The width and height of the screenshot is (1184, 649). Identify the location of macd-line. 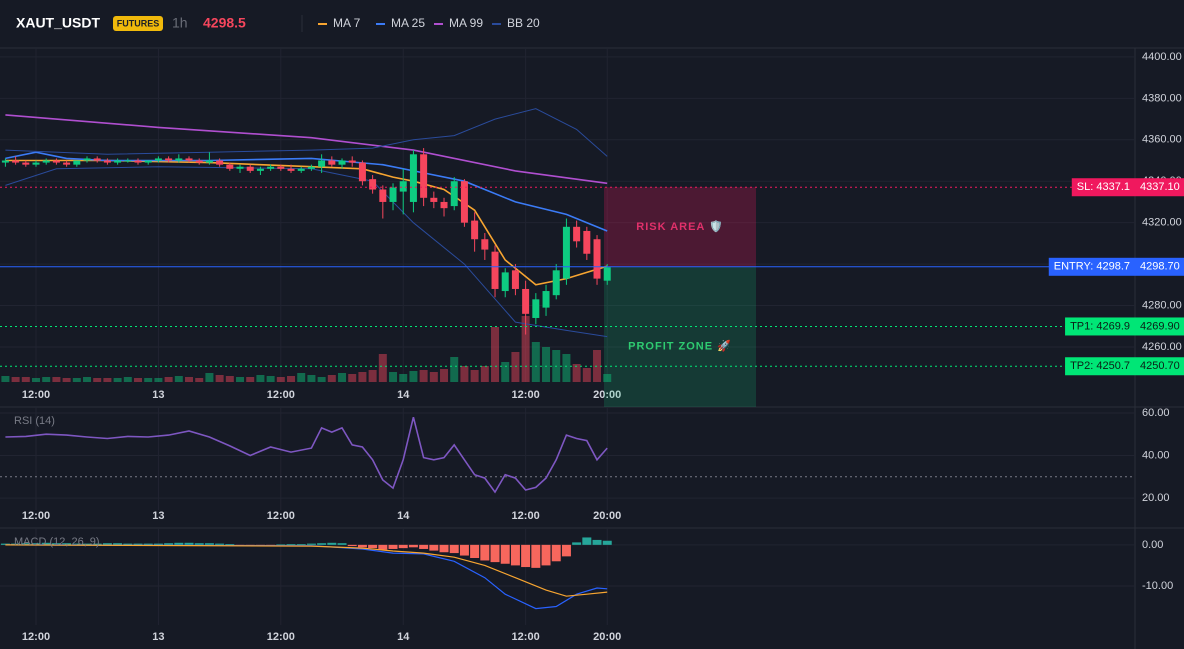
(306, 570).